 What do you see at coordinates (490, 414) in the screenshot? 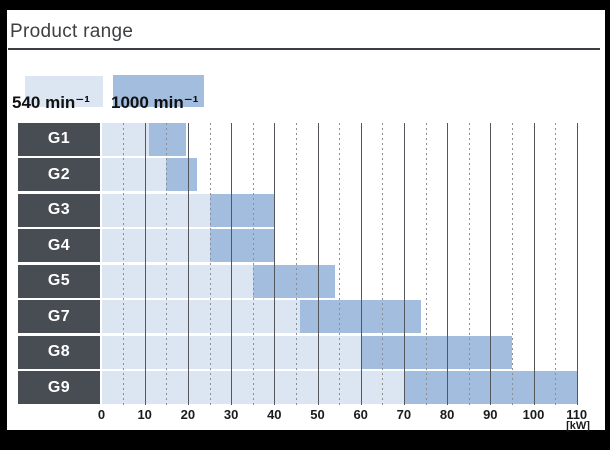
I see `axis-tick-label: 90` at bounding box center [490, 414].